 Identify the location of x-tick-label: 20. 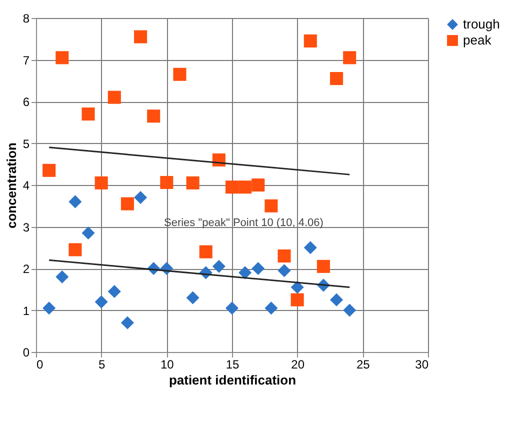
(298, 365).